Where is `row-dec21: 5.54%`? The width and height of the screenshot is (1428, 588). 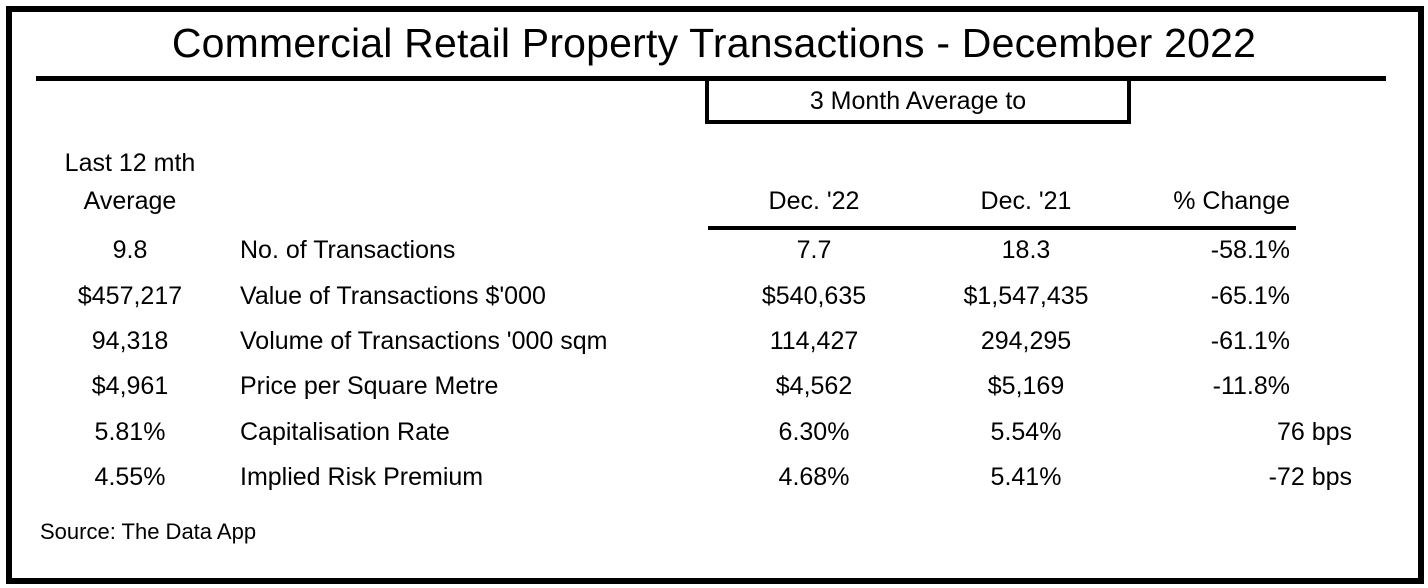
row-dec21: 5.54% is located at coordinates (1026, 432).